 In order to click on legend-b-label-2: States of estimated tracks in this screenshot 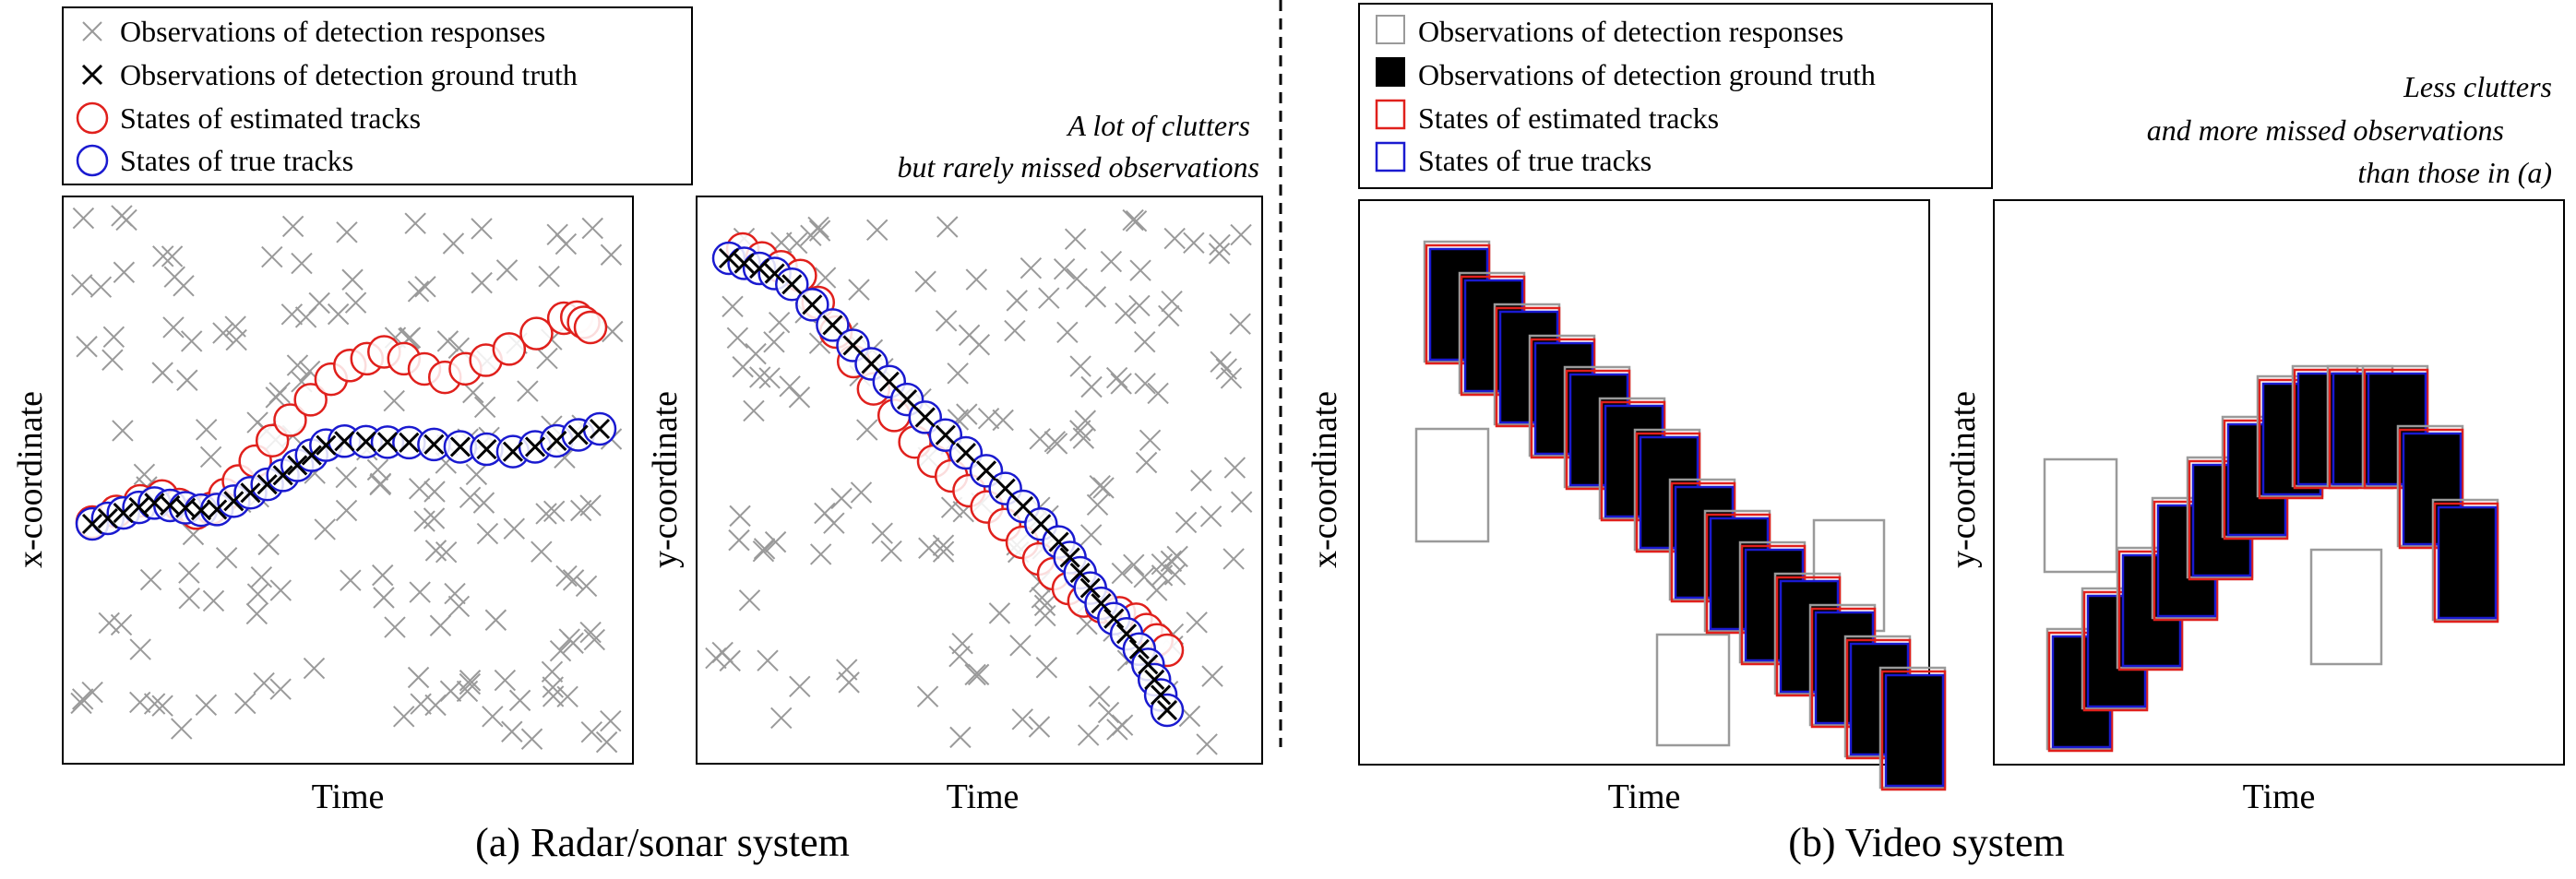, I will do `click(1568, 118)`.